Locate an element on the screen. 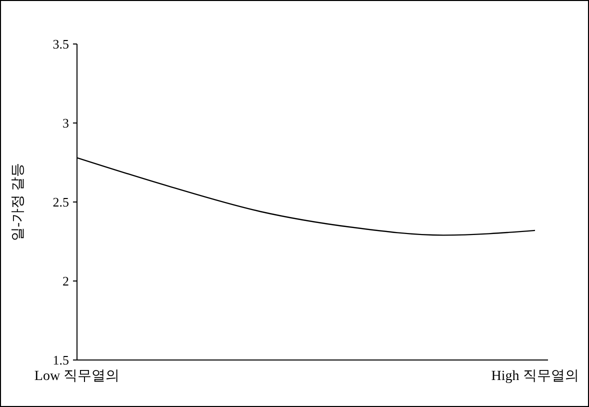  y-axis-title: 일-가정 갈등 is located at coordinates (18, 202).